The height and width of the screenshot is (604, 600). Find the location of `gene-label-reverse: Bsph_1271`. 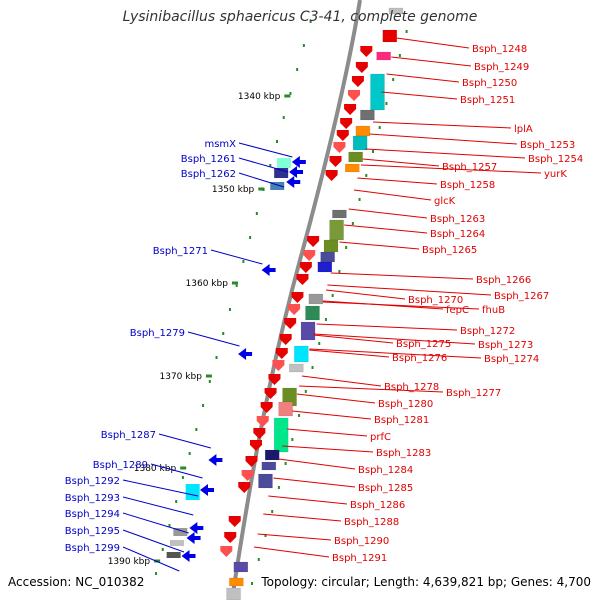

gene-label-reverse: Bsph_1271 is located at coordinates (180, 251).